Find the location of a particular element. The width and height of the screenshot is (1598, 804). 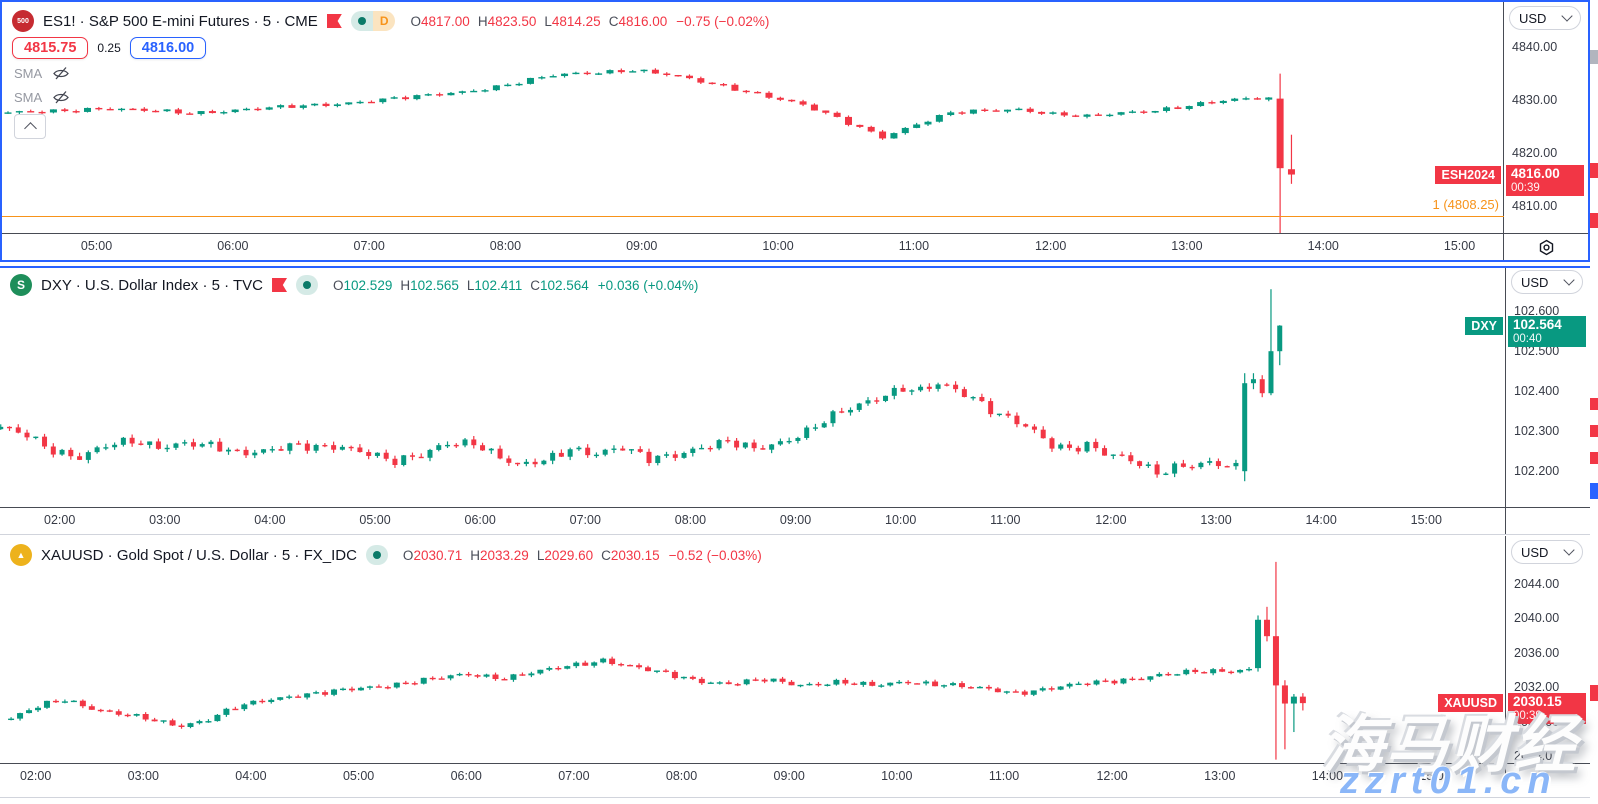

adjacent-column-sliver is located at coordinates (1594, 402).